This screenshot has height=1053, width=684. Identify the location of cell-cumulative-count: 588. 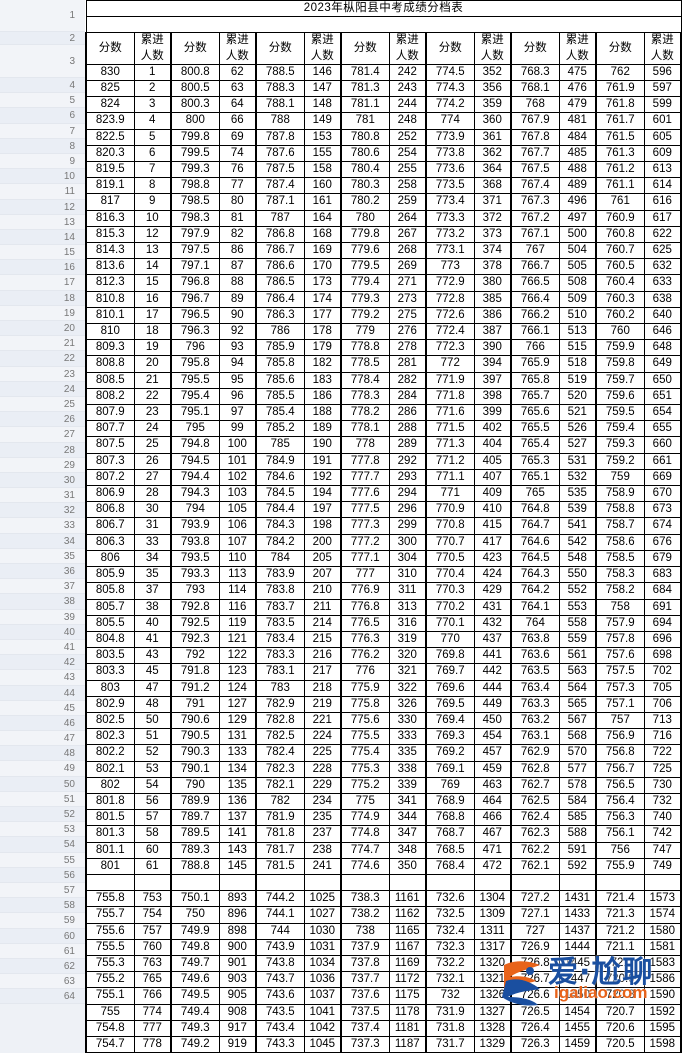
(577, 834).